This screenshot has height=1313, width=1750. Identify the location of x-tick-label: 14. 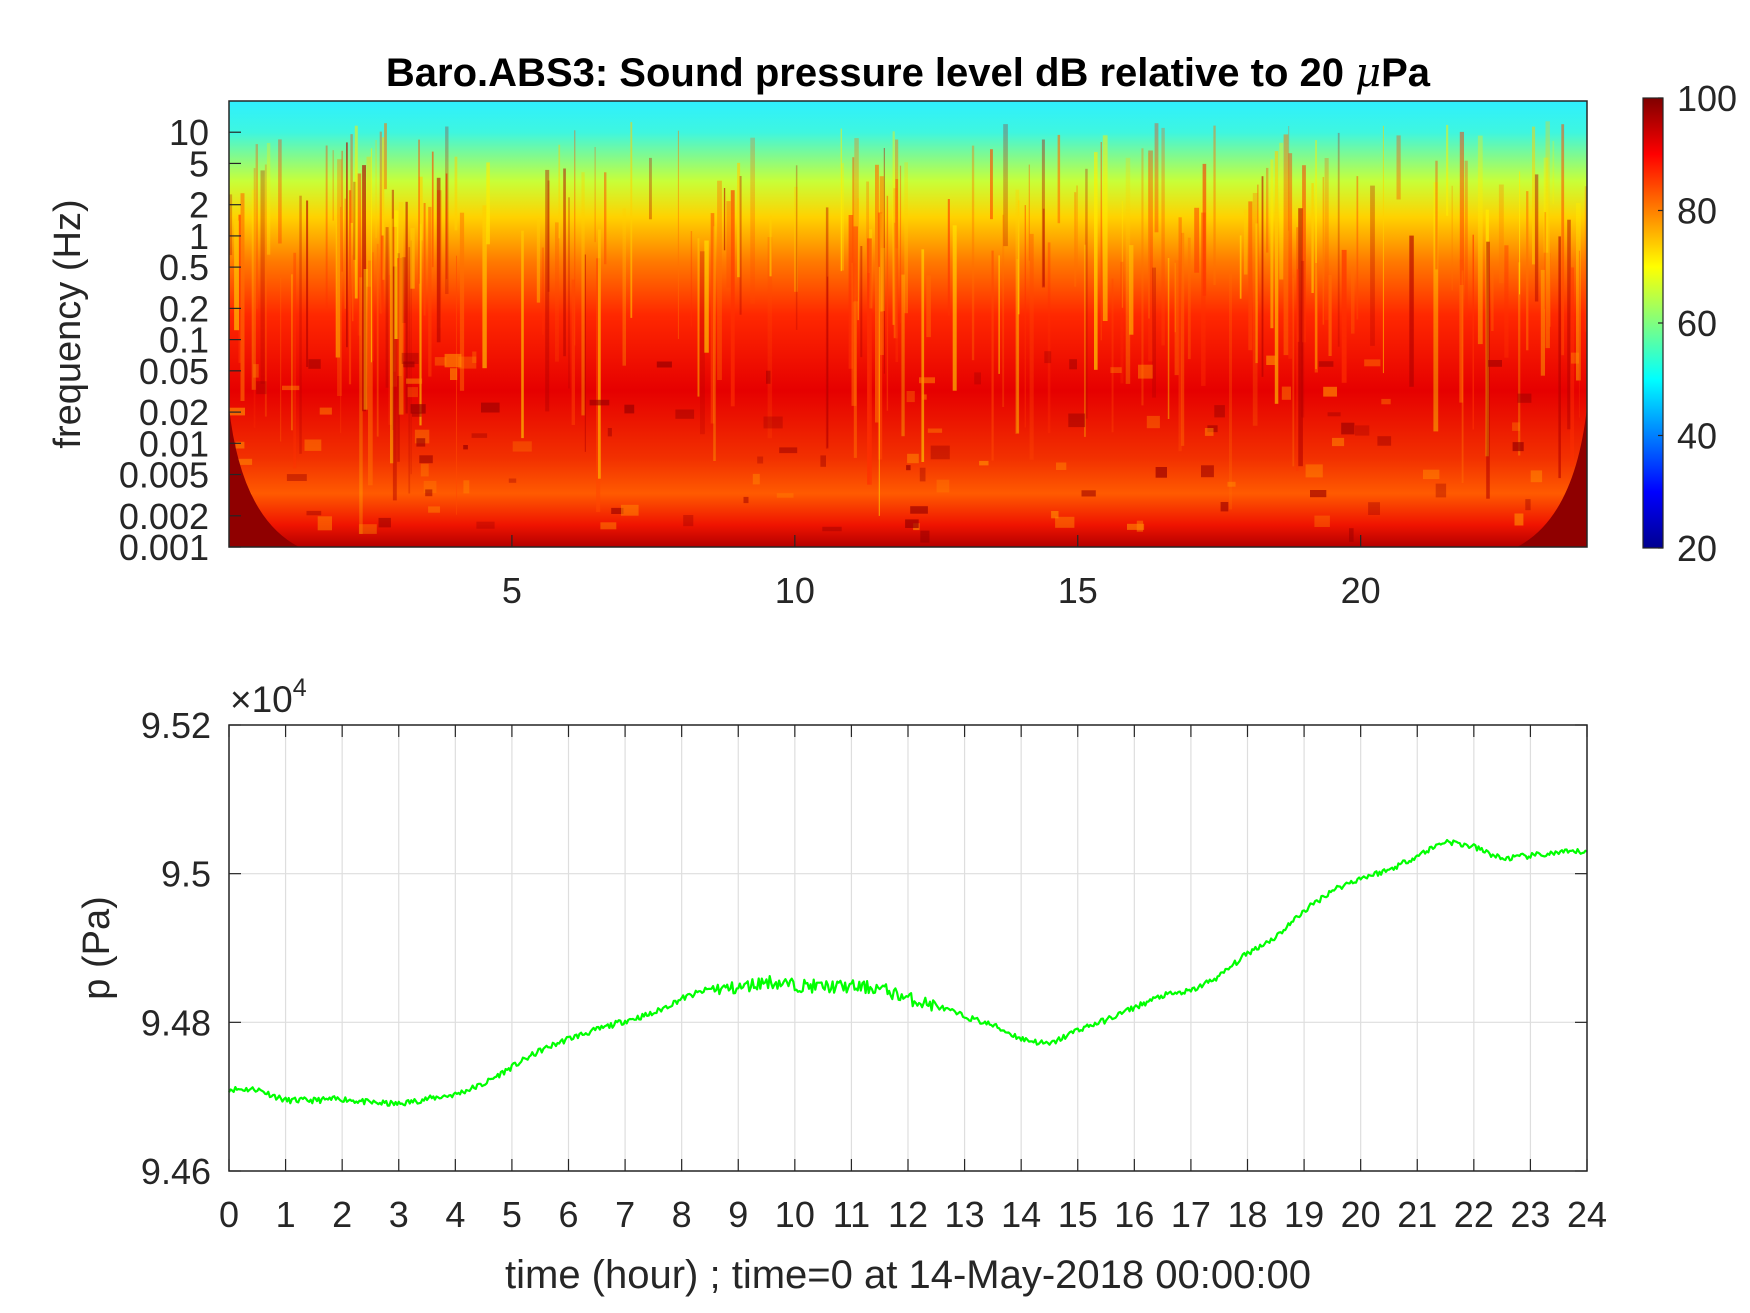
(1021, 1214).